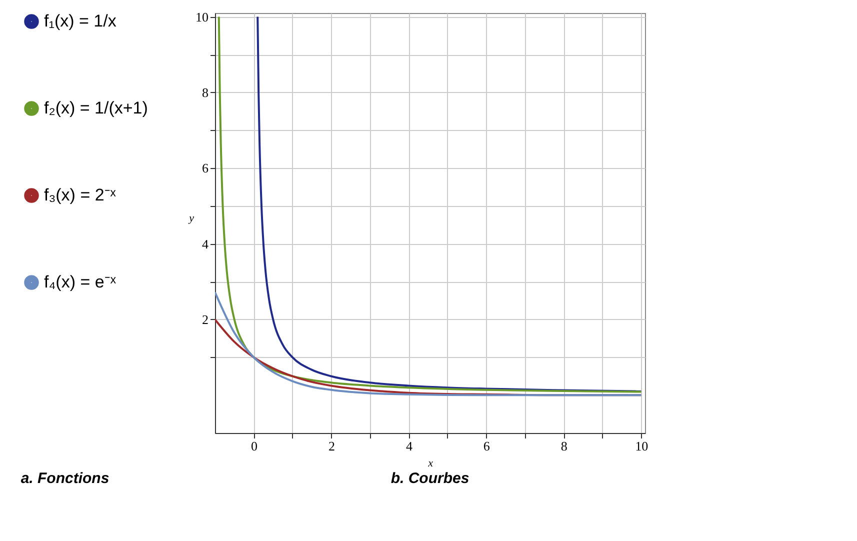 The width and height of the screenshot is (857, 541). I want to click on x-tick-label: 2, so click(331, 446).